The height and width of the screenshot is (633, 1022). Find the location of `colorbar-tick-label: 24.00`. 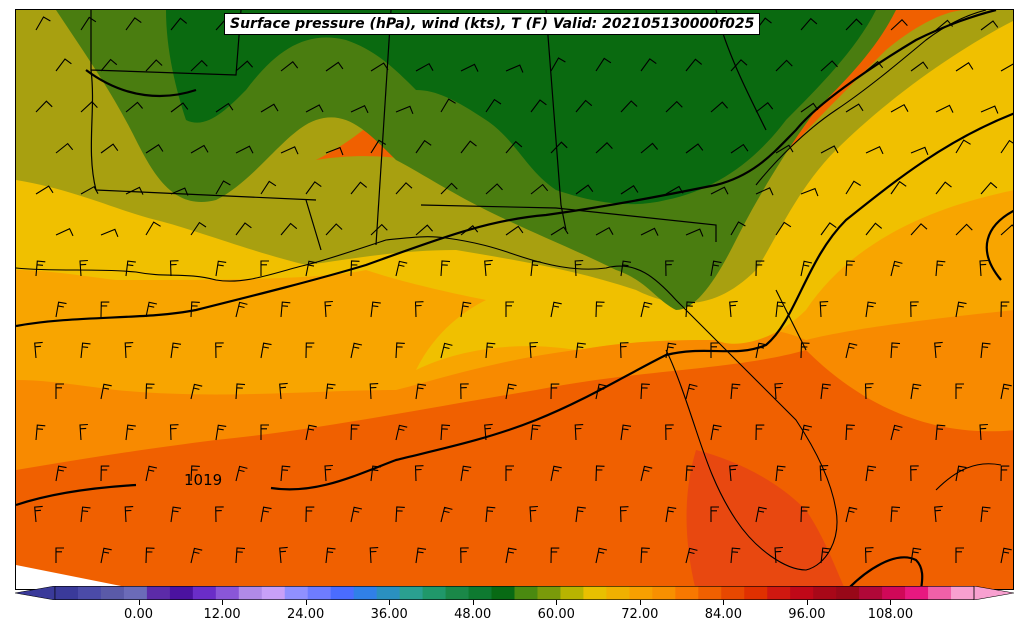

colorbar-tick-label: 24.00 is located at coordinates (306, 614).